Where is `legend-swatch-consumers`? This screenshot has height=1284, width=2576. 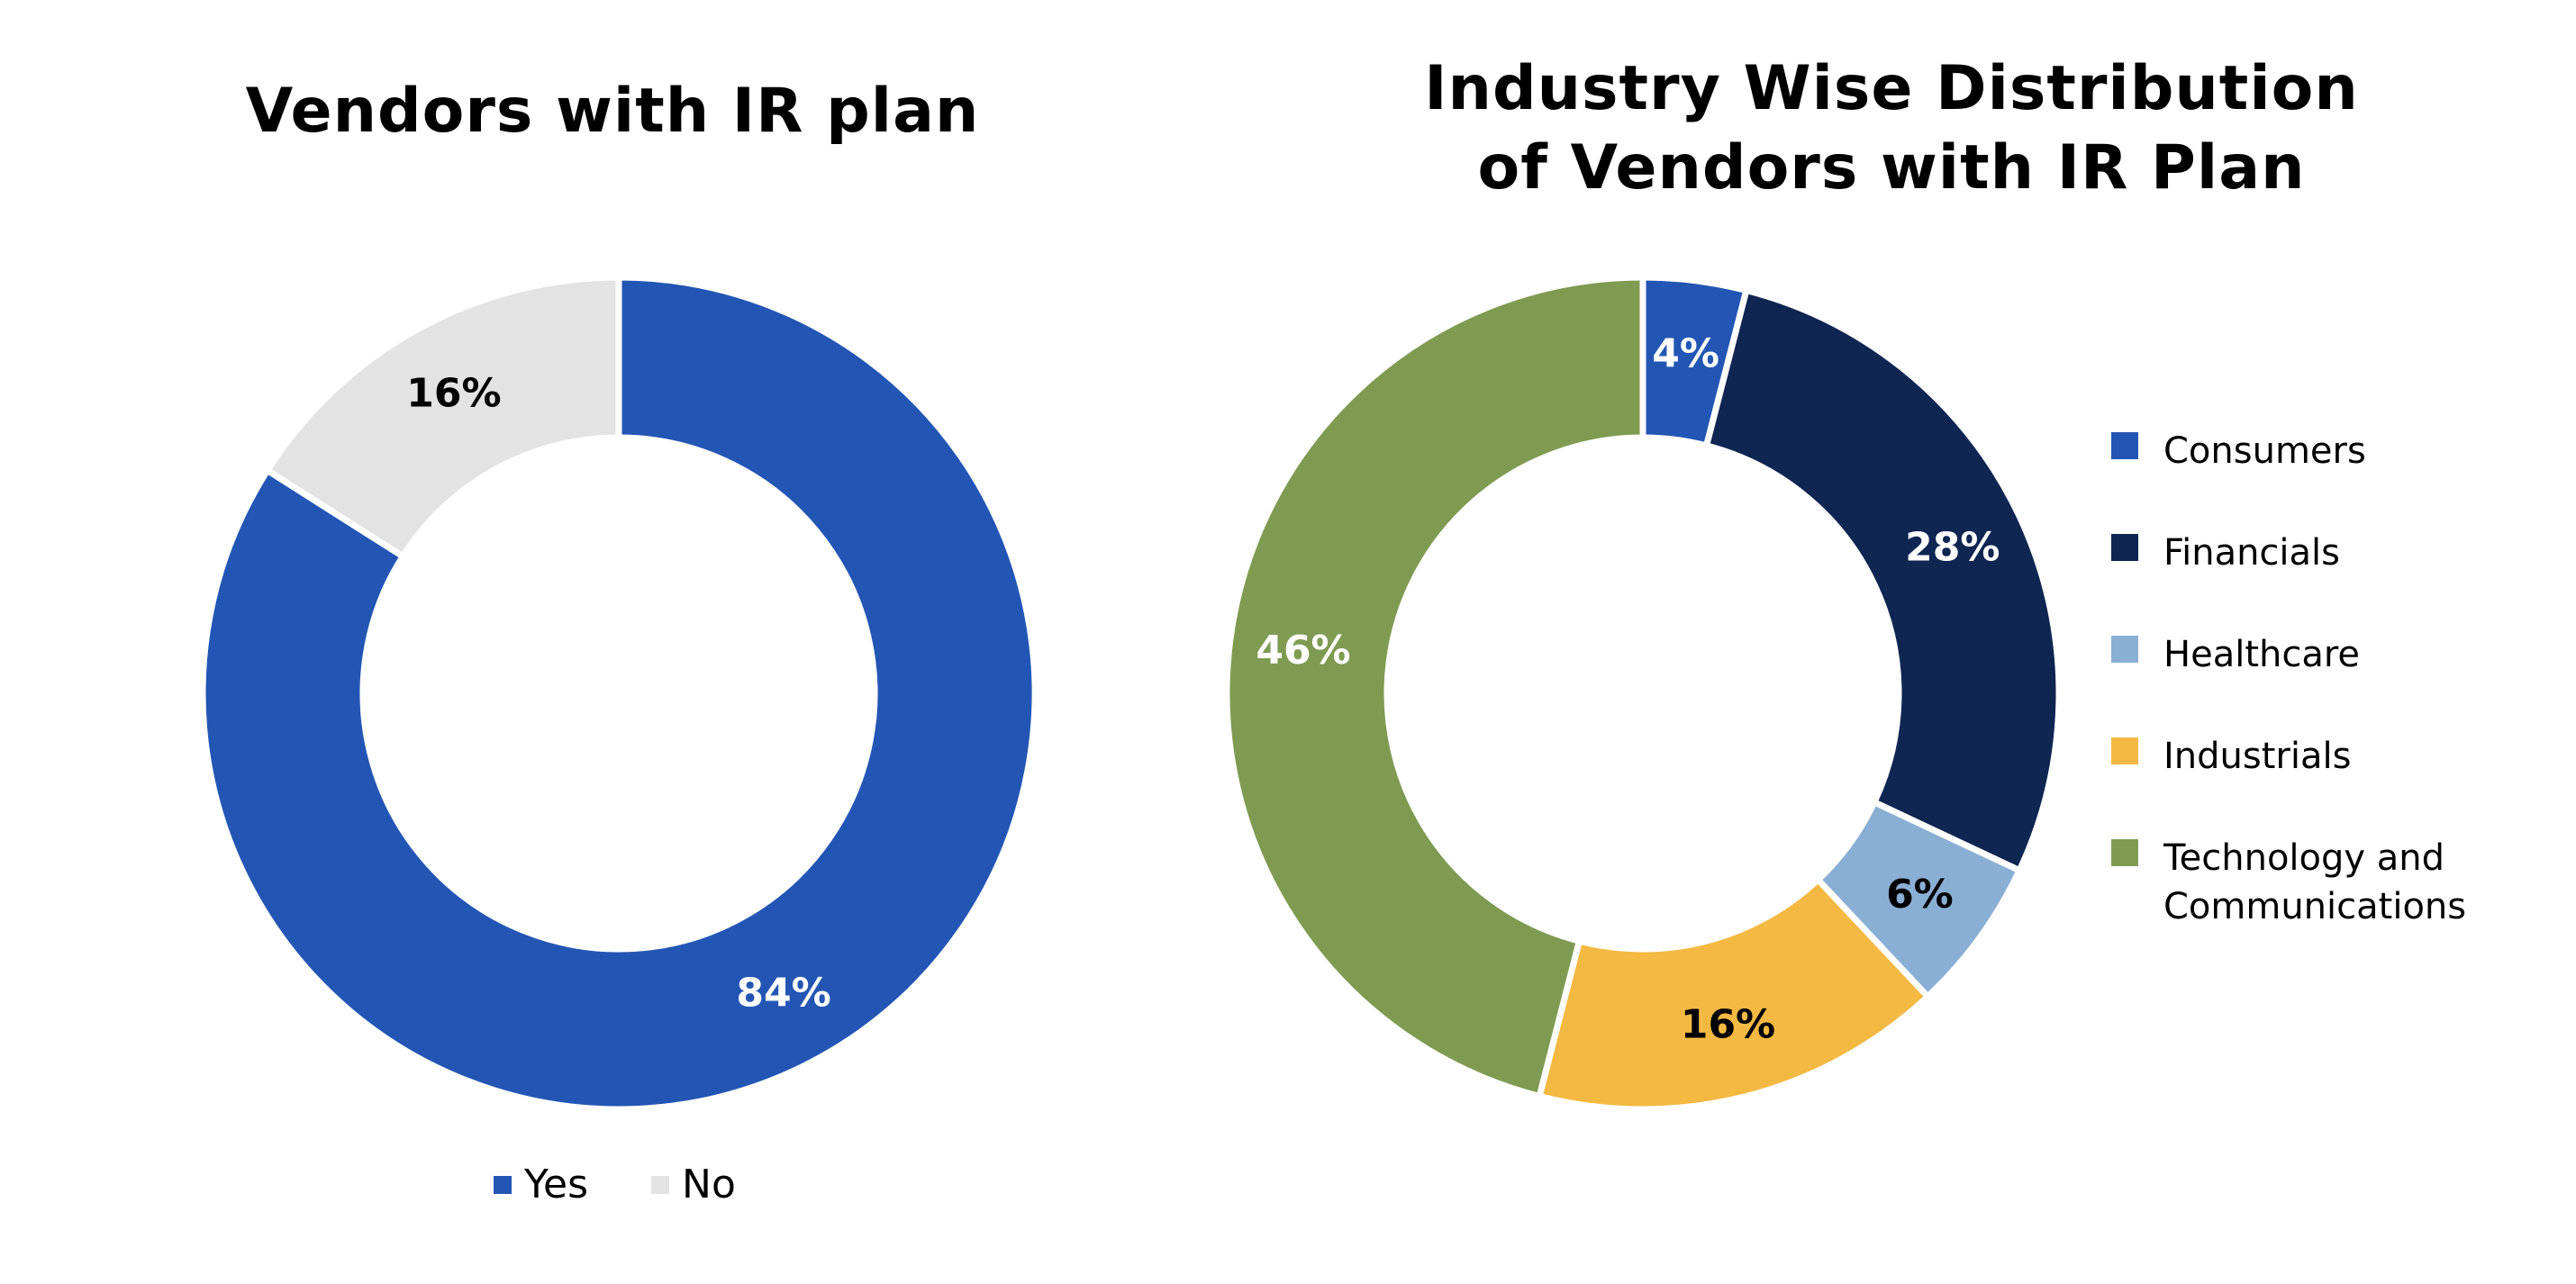 legend-swatch-consumers is located at coordinates (2124, 446).